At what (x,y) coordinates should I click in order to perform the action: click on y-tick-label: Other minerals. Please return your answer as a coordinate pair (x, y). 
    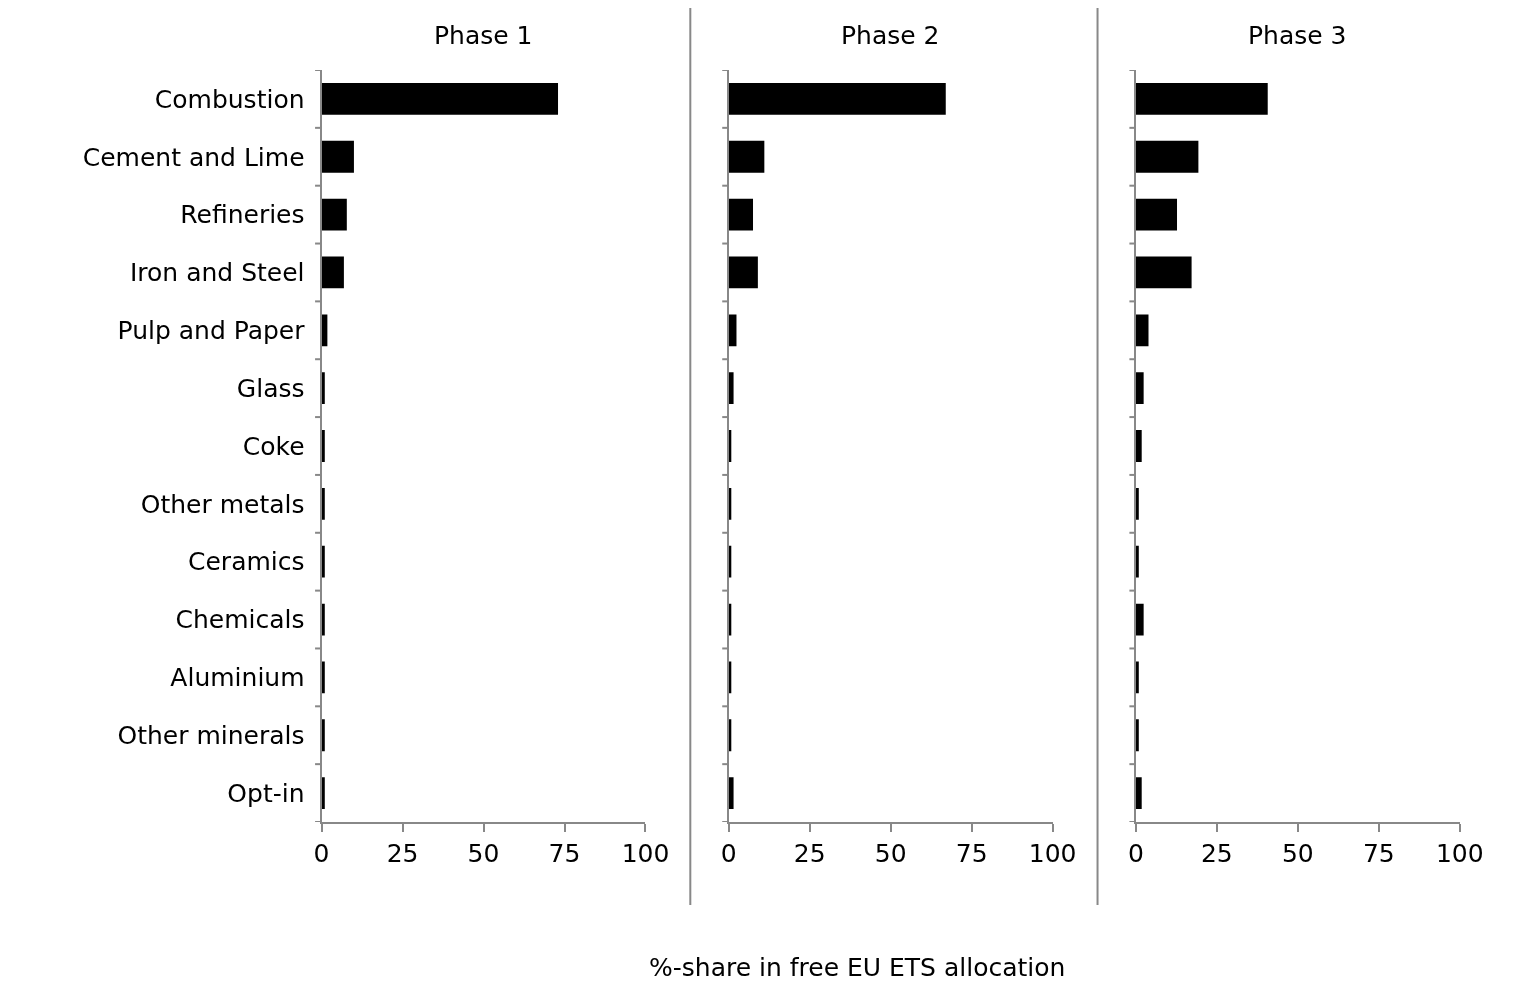
    Looking at the image, I should click on (211, 735).